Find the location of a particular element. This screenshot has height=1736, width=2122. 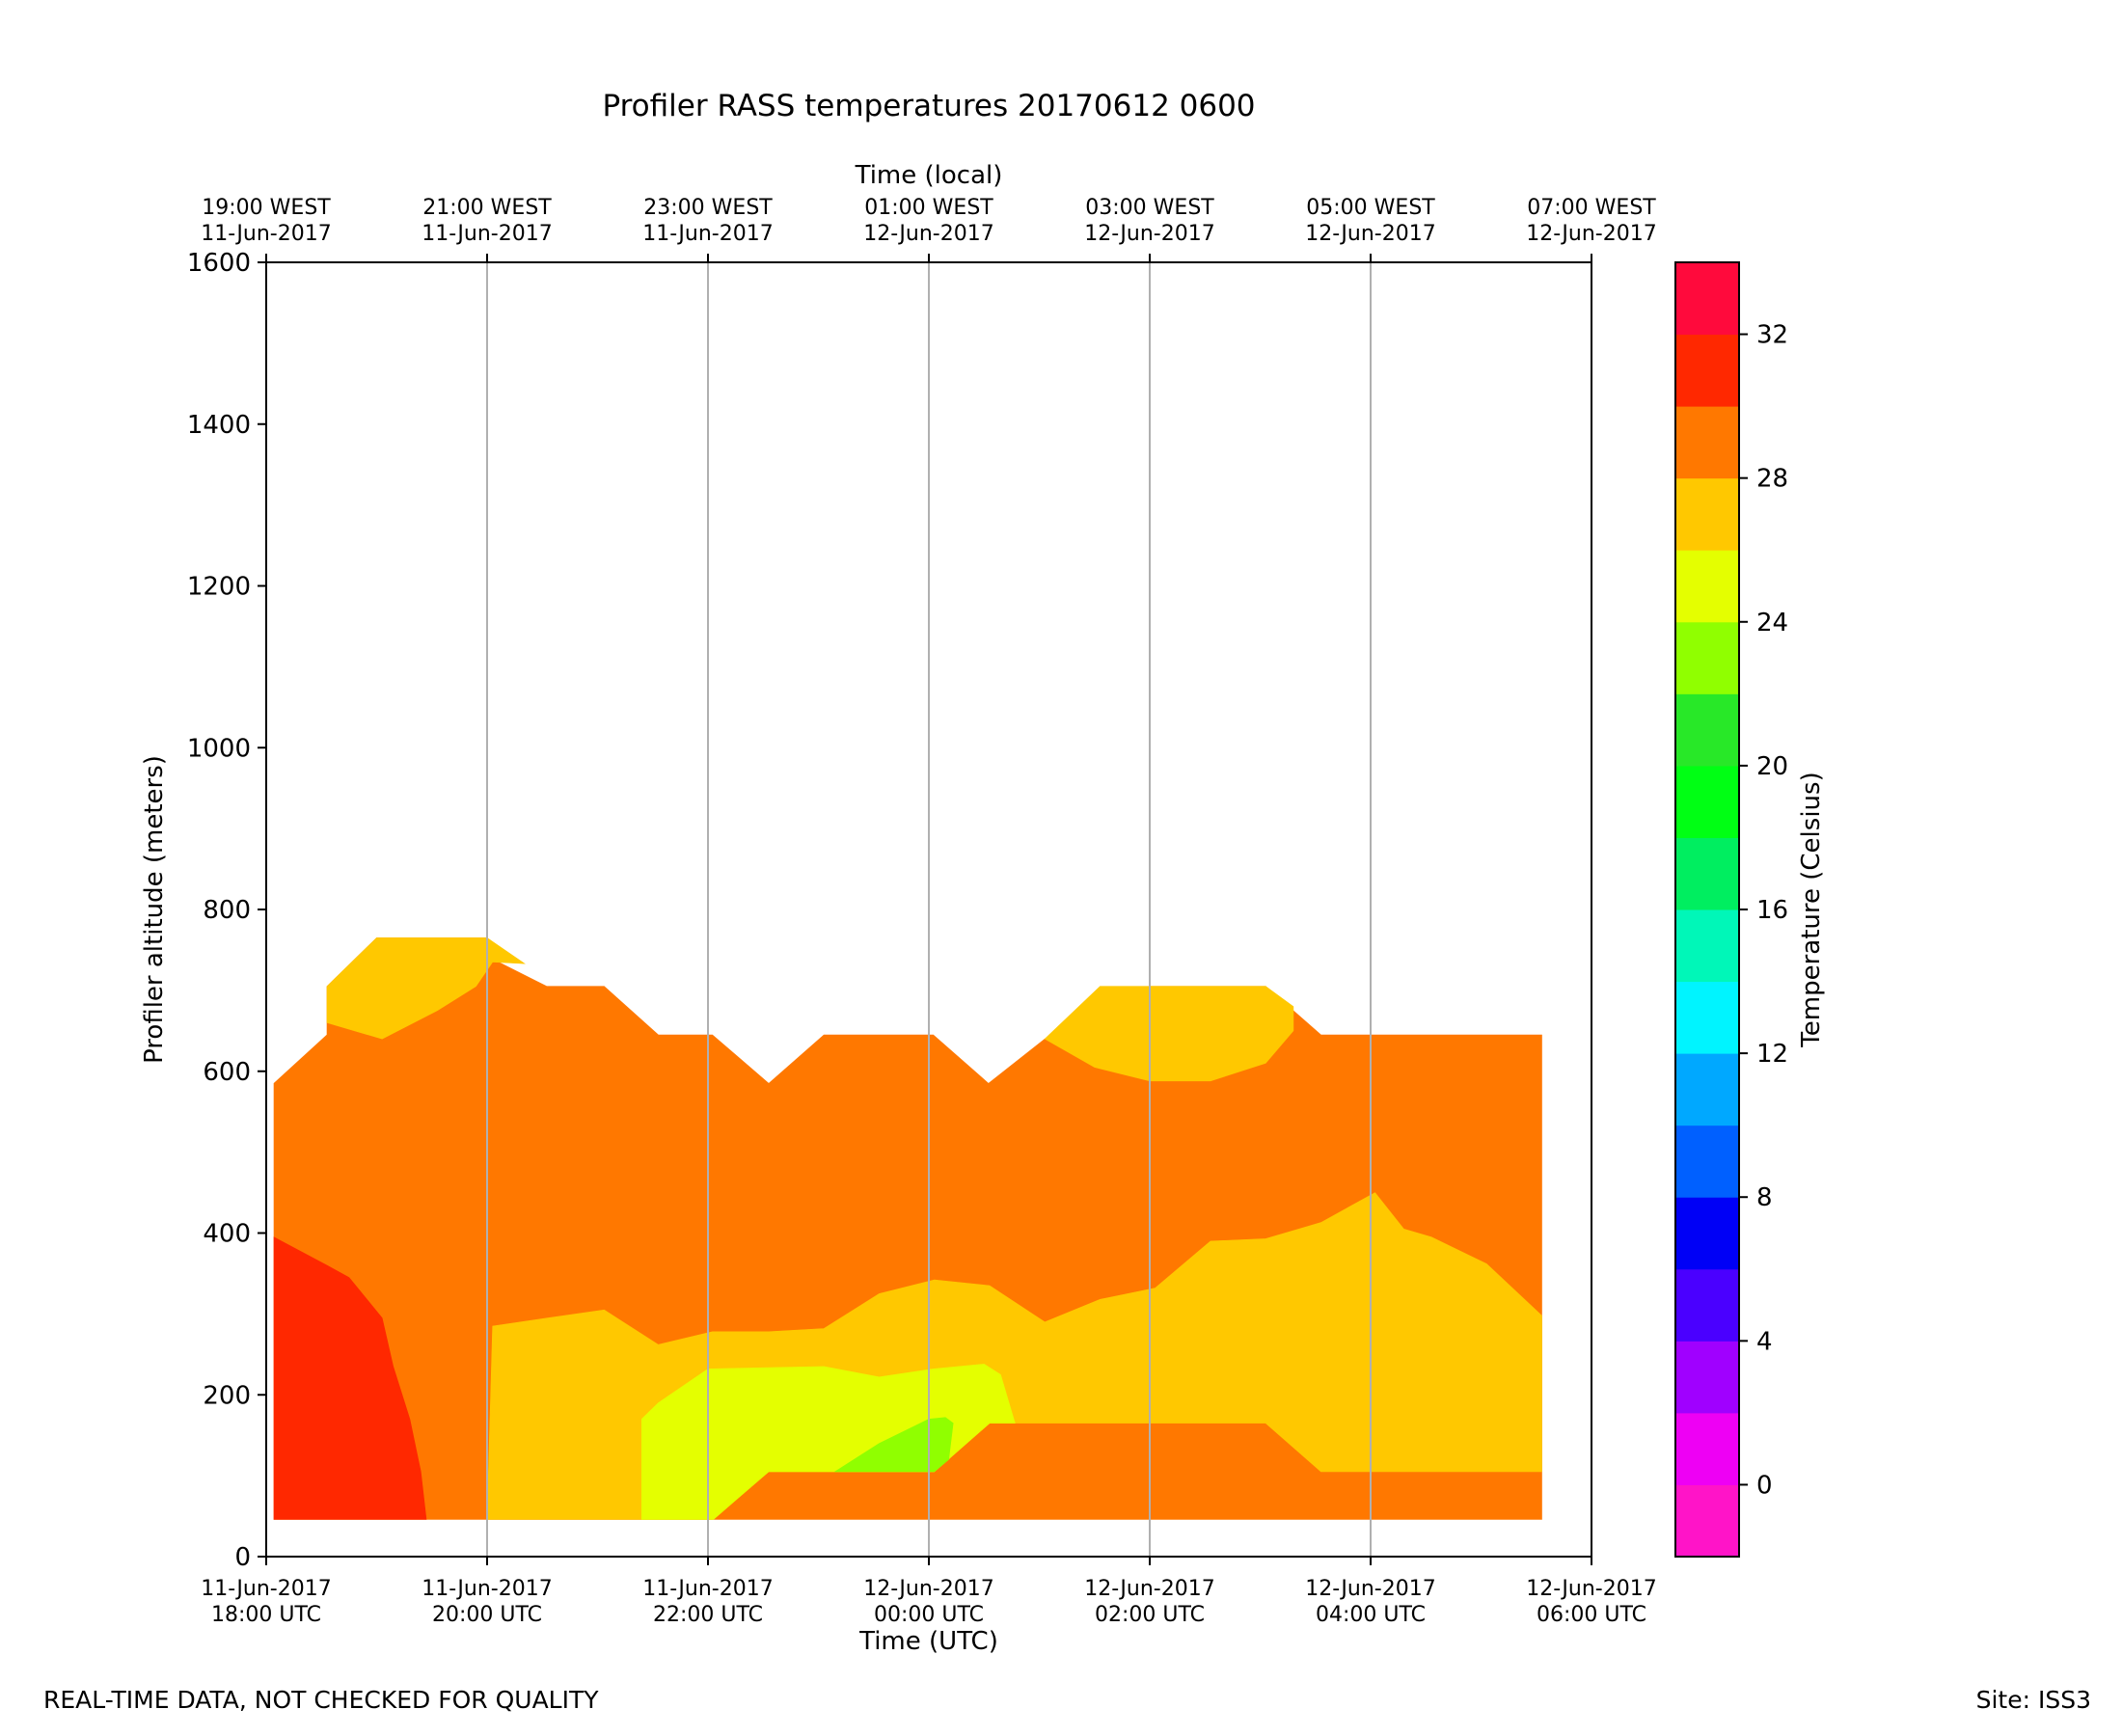

x-tick-label-time: 02:00 UTC is located at coordinates (1150, 1615).